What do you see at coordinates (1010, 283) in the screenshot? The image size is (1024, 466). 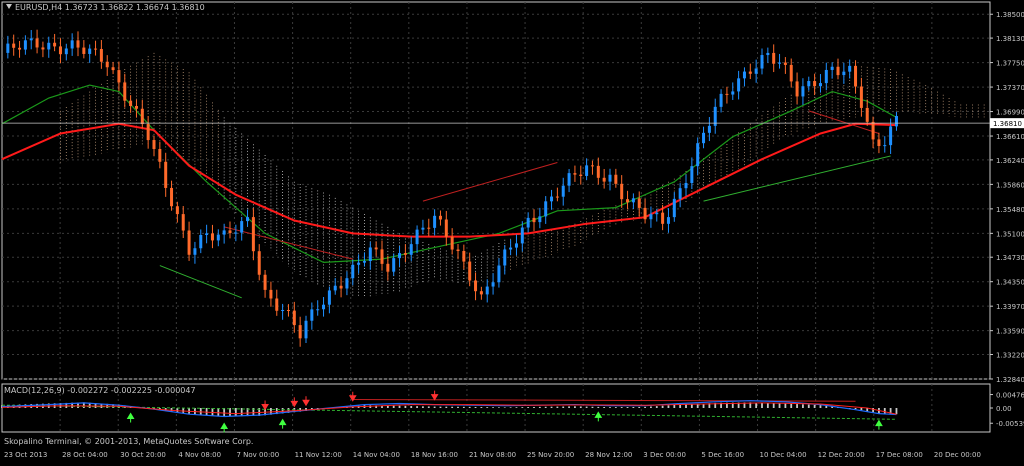 I see `price-tick-label: 1.34350` at bounding box center [1010, 283].